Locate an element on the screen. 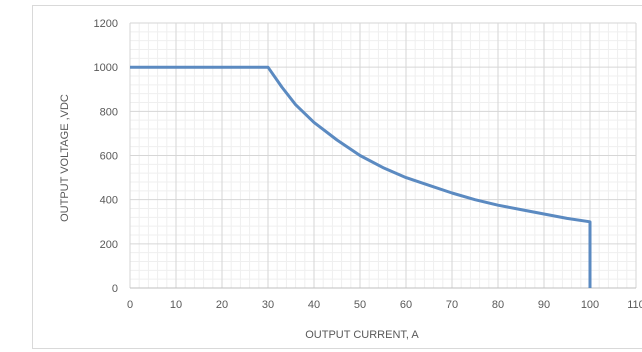 The height and width of the screenshot is (352, 642). x-tick-label: 40 is located at coordinates (314, 305).